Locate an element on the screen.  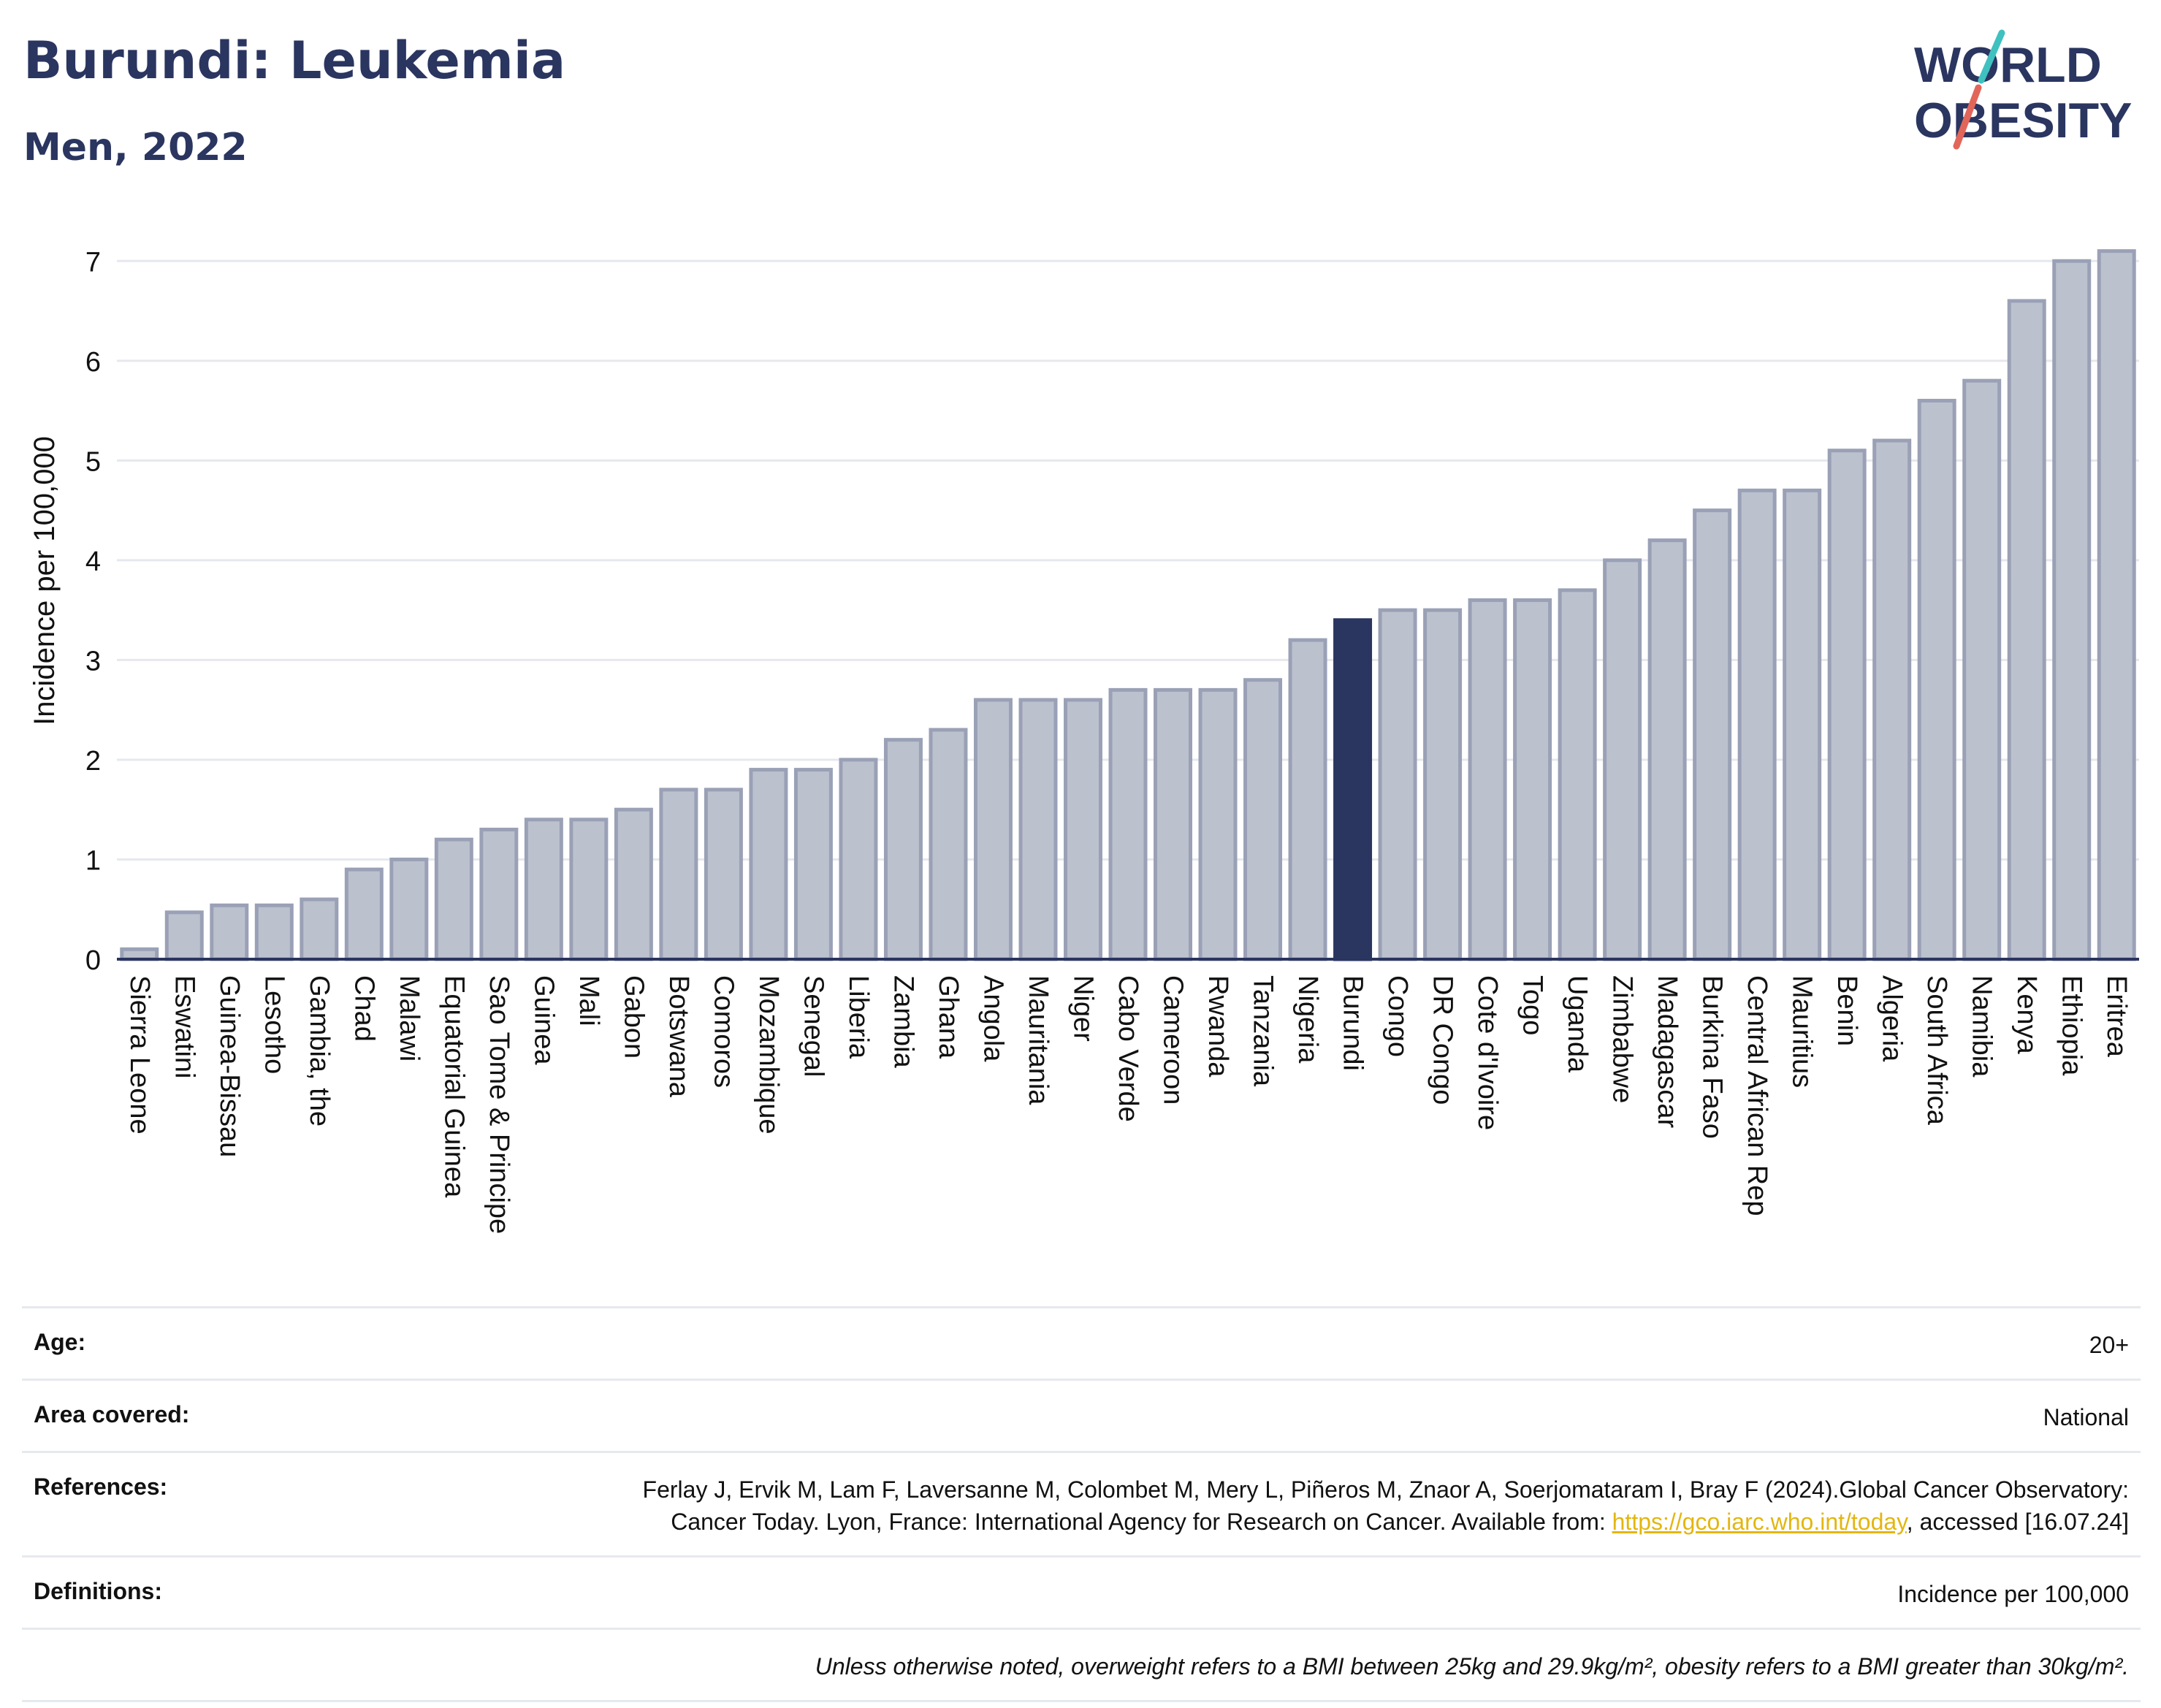
bar-dr-congo is located at coordinates (1443, 784).